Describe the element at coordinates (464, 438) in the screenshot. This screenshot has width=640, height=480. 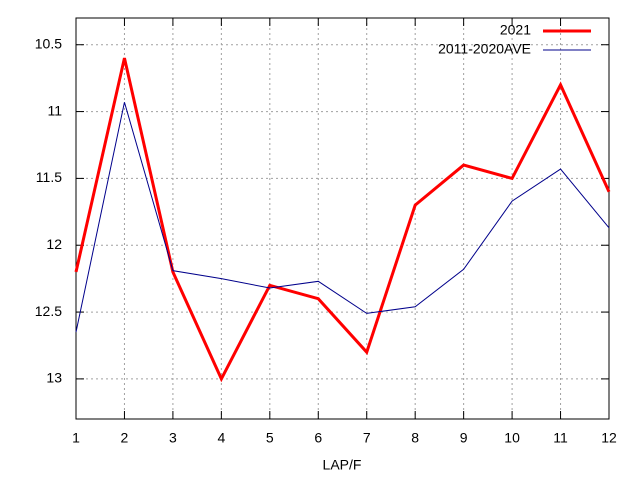
I see `x-tick-label: 9` at that location.